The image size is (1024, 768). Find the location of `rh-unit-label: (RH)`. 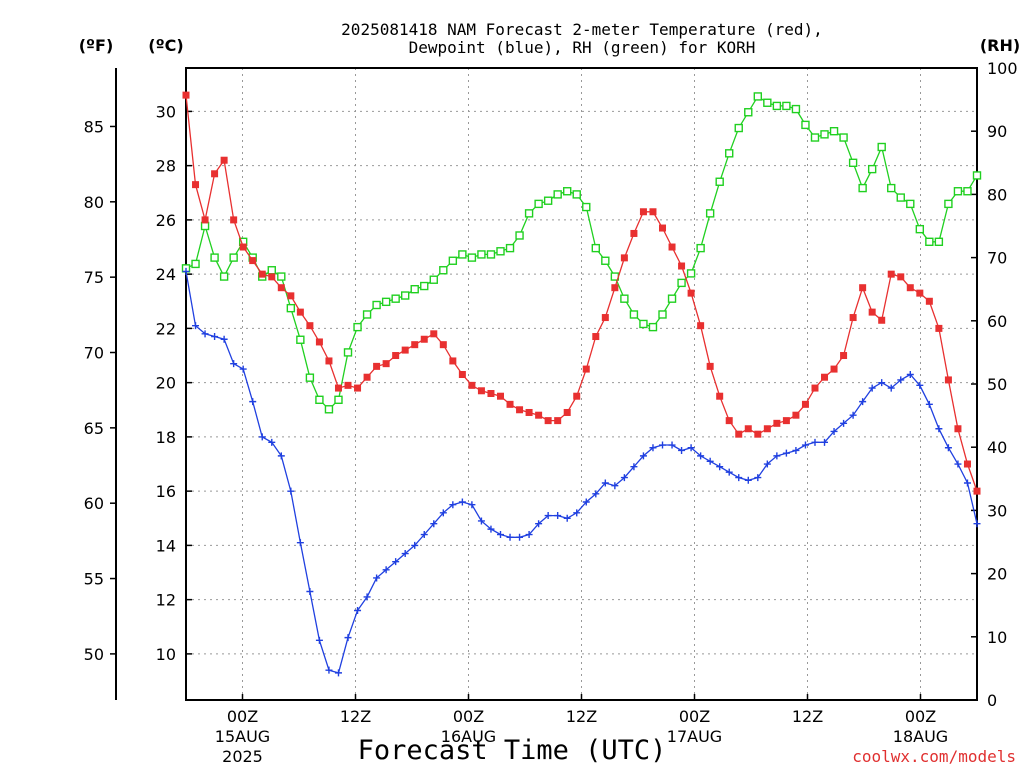

rh-unit-label: (RH) is located at coordinates (1000, 45).